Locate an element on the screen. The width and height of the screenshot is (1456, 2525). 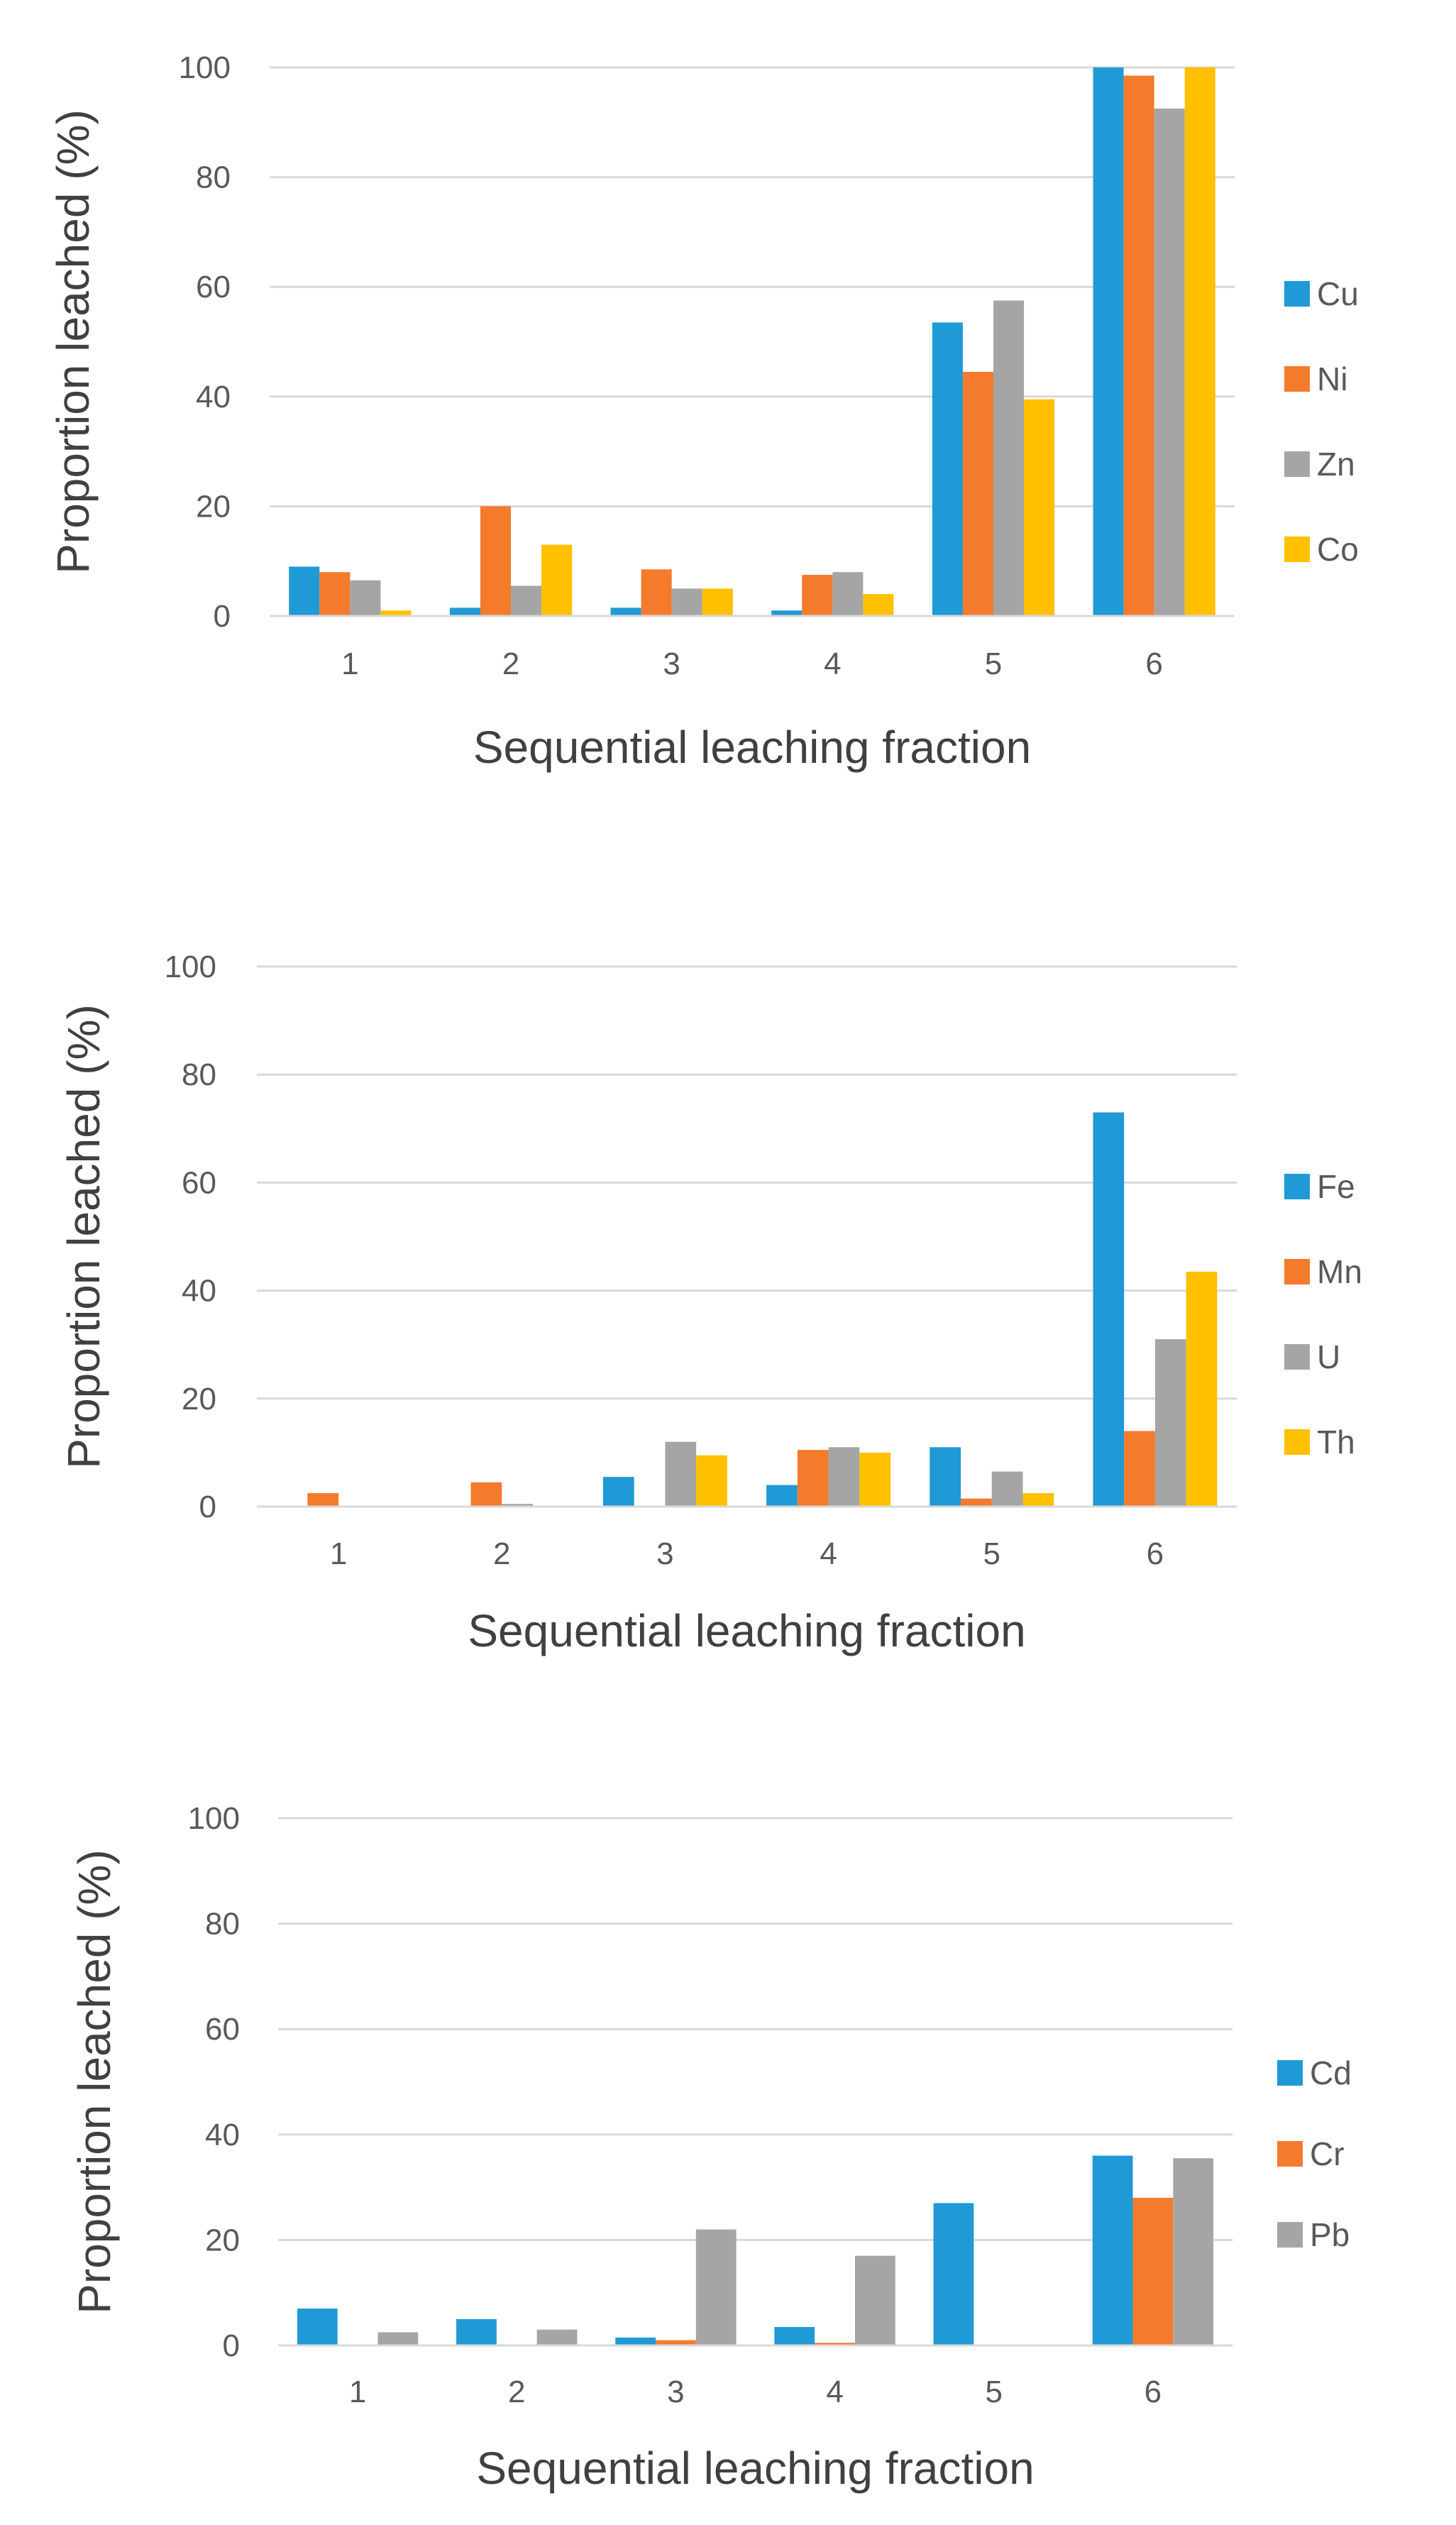
legend-label-cr: Cr is located at coordinates (1327, 2153).